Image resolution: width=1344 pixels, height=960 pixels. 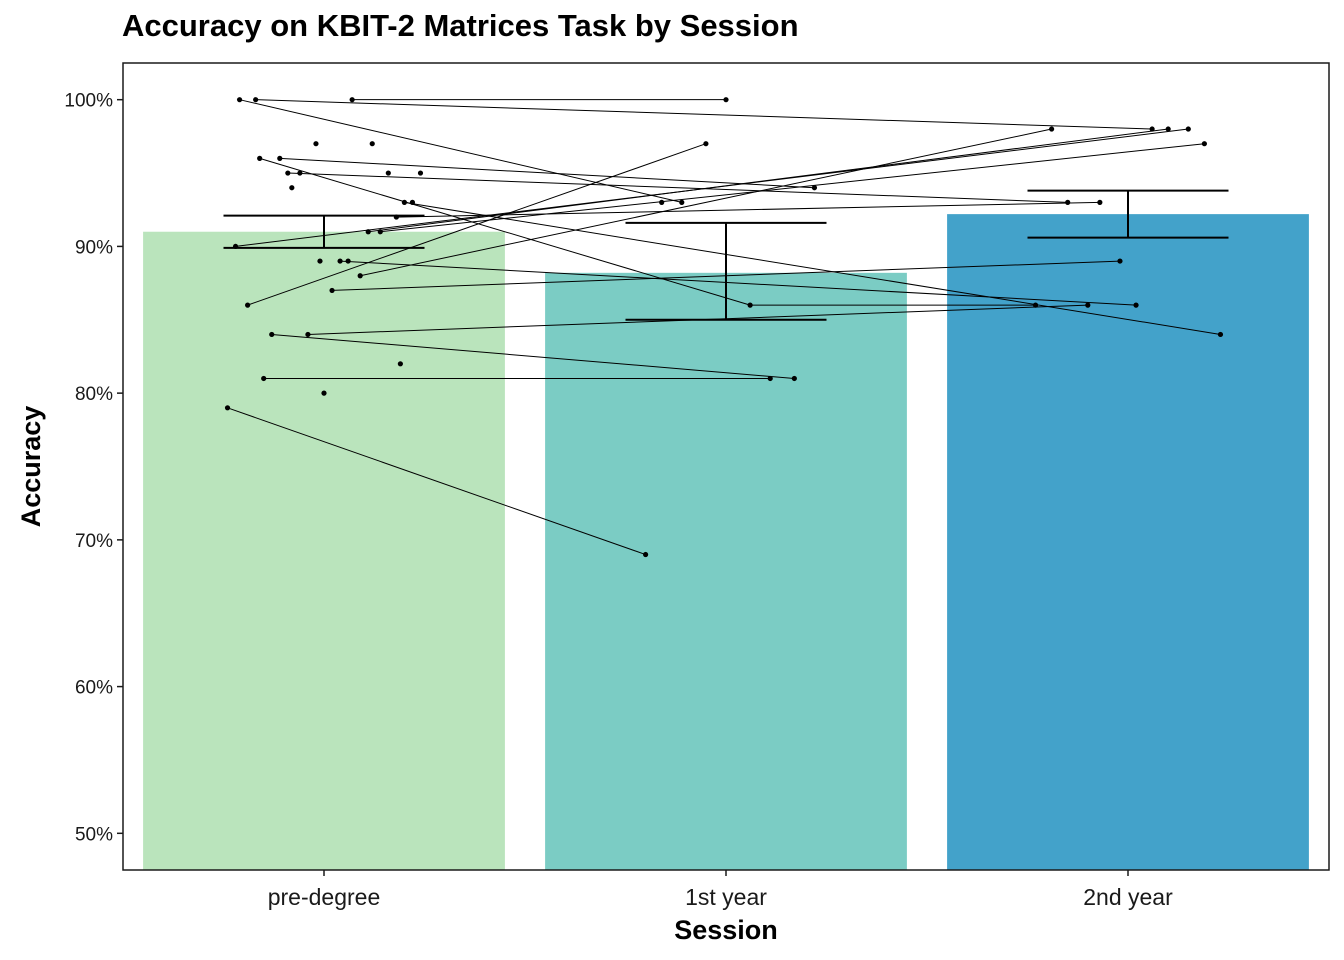 I want to click on y-tick-label: 50%, so click(x=94, y=834).